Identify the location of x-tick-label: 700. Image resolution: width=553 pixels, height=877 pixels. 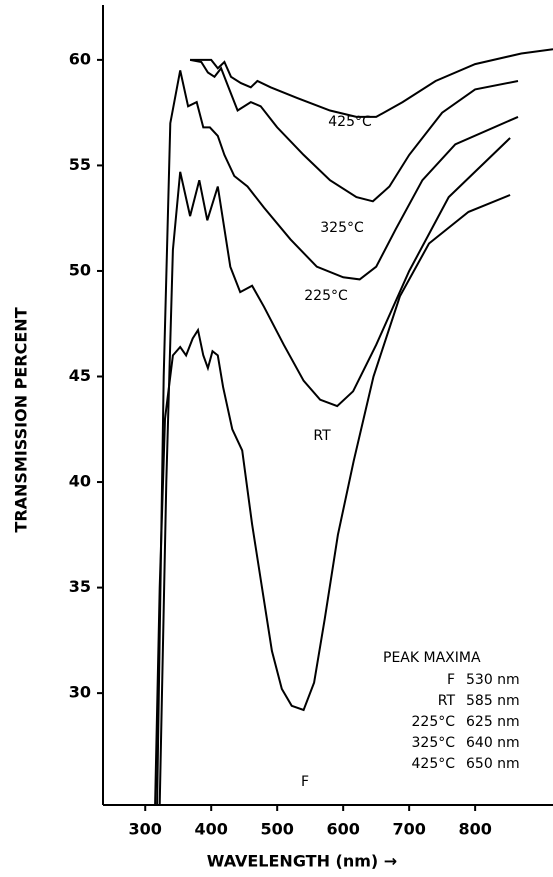
(408, 829).